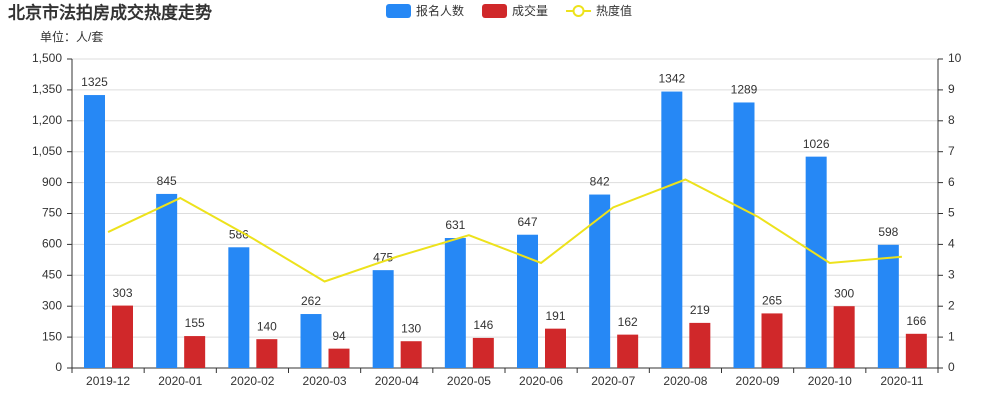 This screenshot has width=1000, height=400. Describe the element at coordinates (195, 323) in the screenshot. I see `value-label: 155` at that location.